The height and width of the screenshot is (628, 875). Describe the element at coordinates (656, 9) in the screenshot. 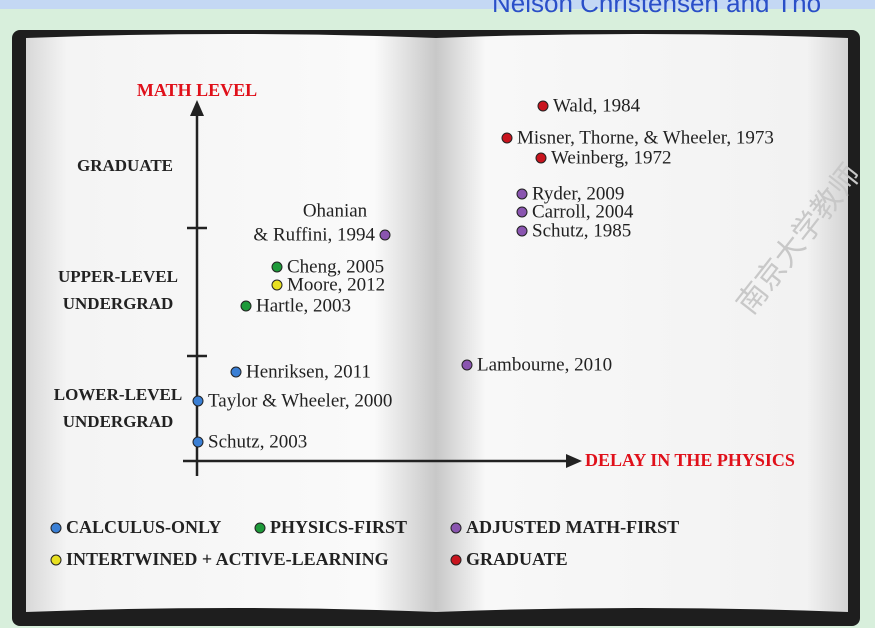

I see `header-text: Nelson Christensen and Tho` at that location.